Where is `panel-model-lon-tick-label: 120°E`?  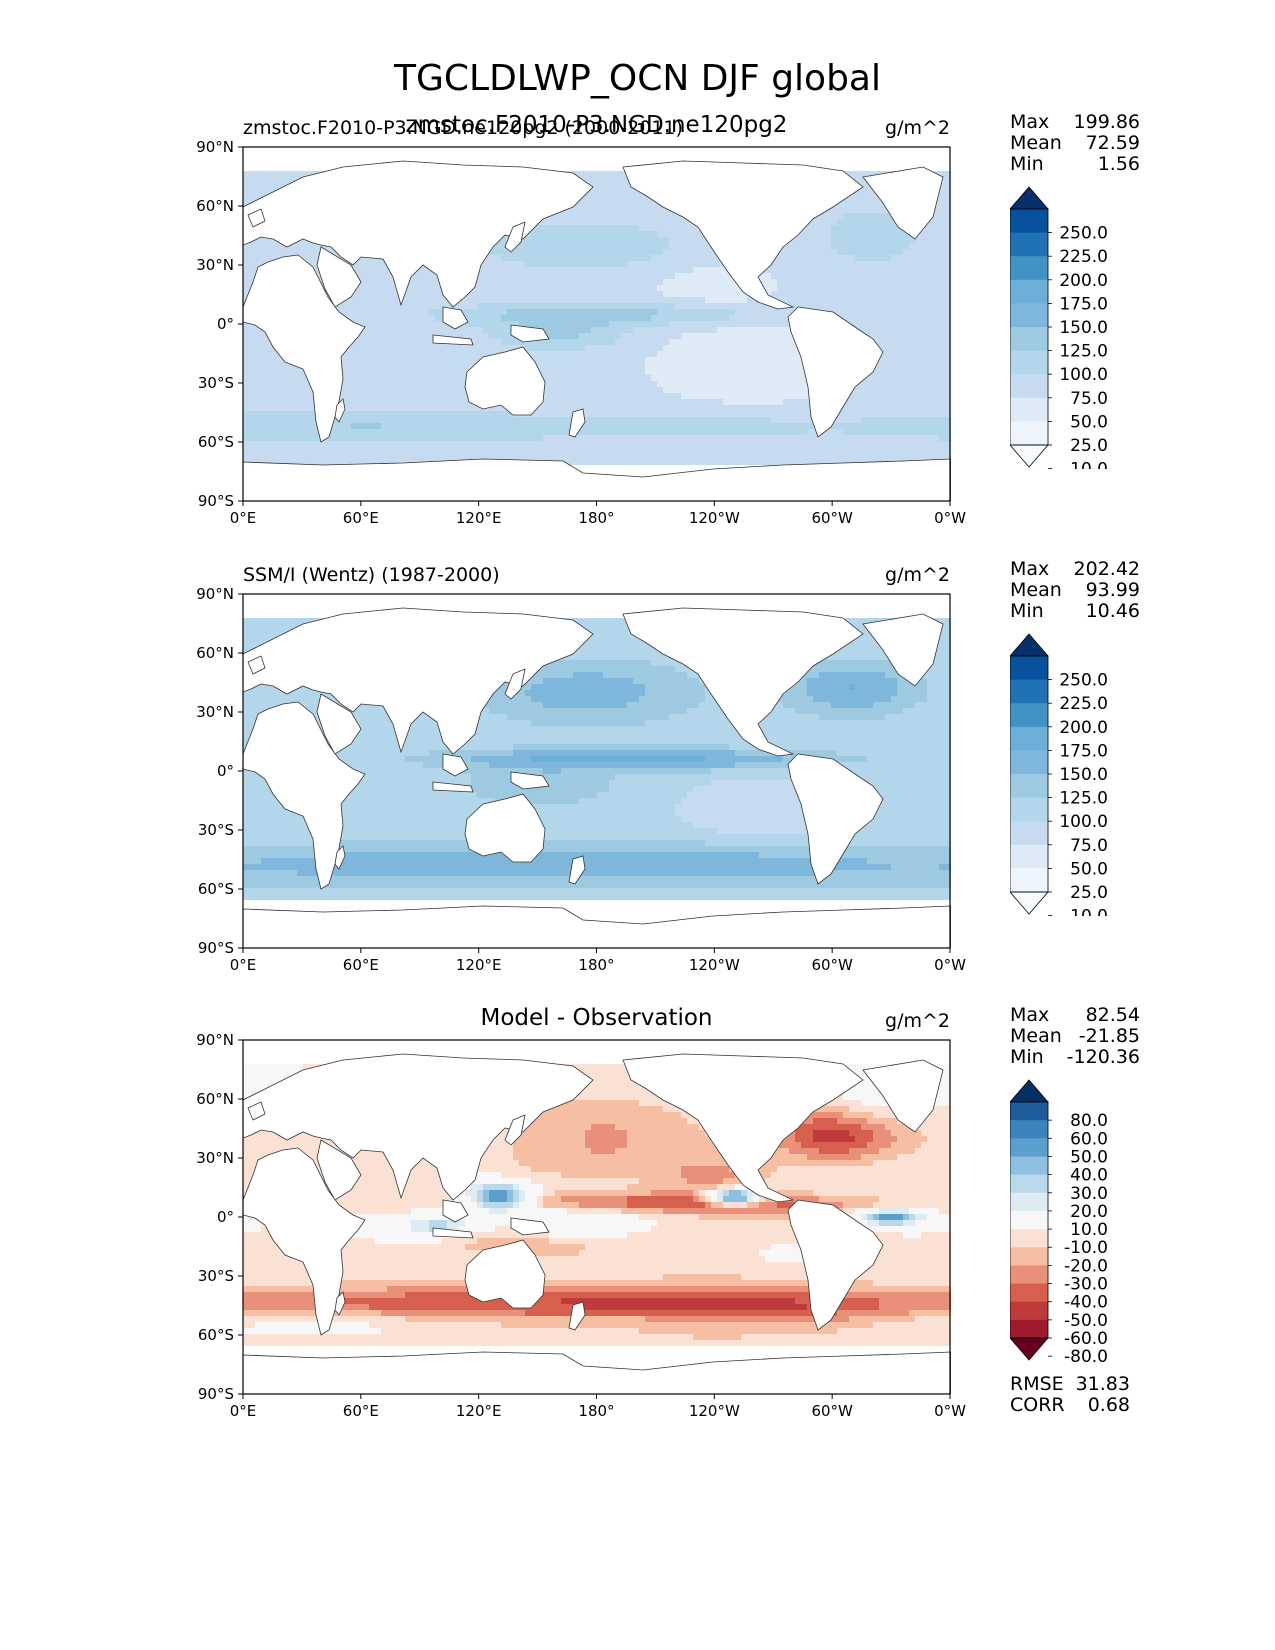 panel-model-lon-tick-label: 120°E is located at coordinates (479, 518).